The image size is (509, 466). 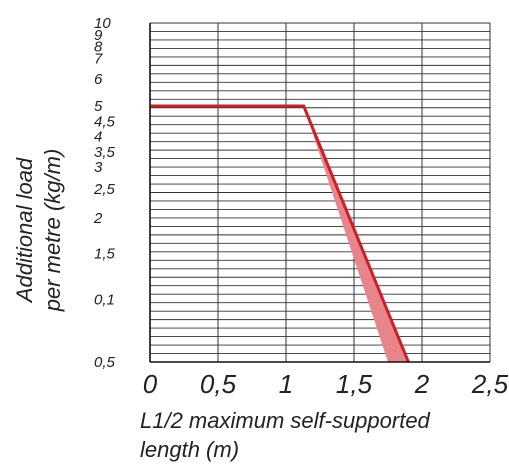 I want to click on x-tick-label: 1,5, so click(x=354, y=384).